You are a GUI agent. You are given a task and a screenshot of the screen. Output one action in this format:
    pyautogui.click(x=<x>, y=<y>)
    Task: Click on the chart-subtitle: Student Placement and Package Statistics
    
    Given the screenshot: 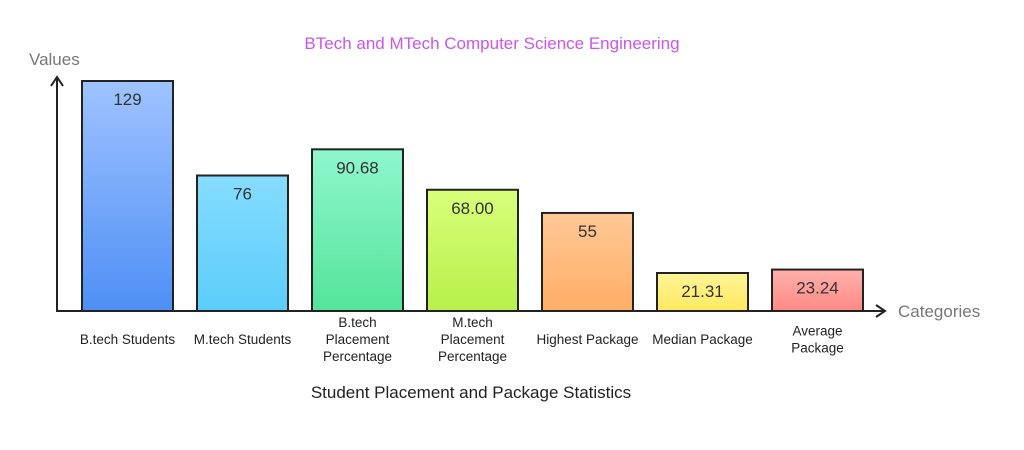 What is the action you would take?
    pyautogui.click(x=471, y=392)
    